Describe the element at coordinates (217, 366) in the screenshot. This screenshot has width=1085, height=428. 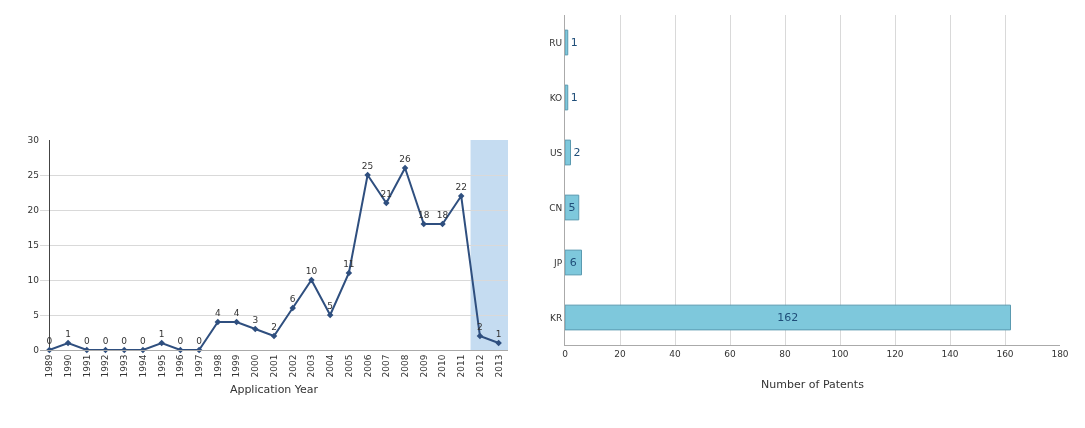
I see `x-tick-label: 1998` at that location.